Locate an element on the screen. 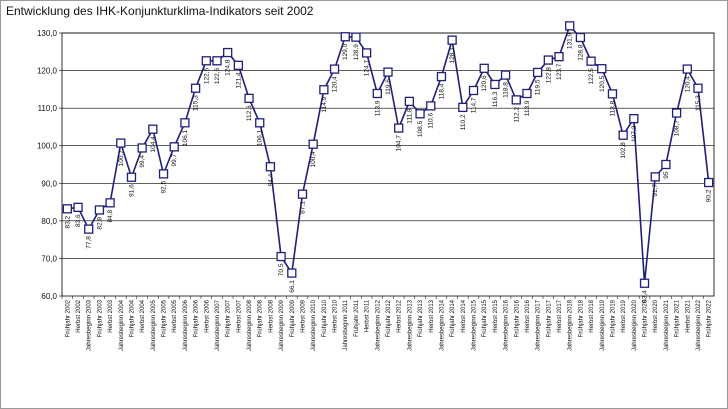 The image size is (728, 409). x-tick-label: Frühjahr 2015 is located at coordinates (485, 318).